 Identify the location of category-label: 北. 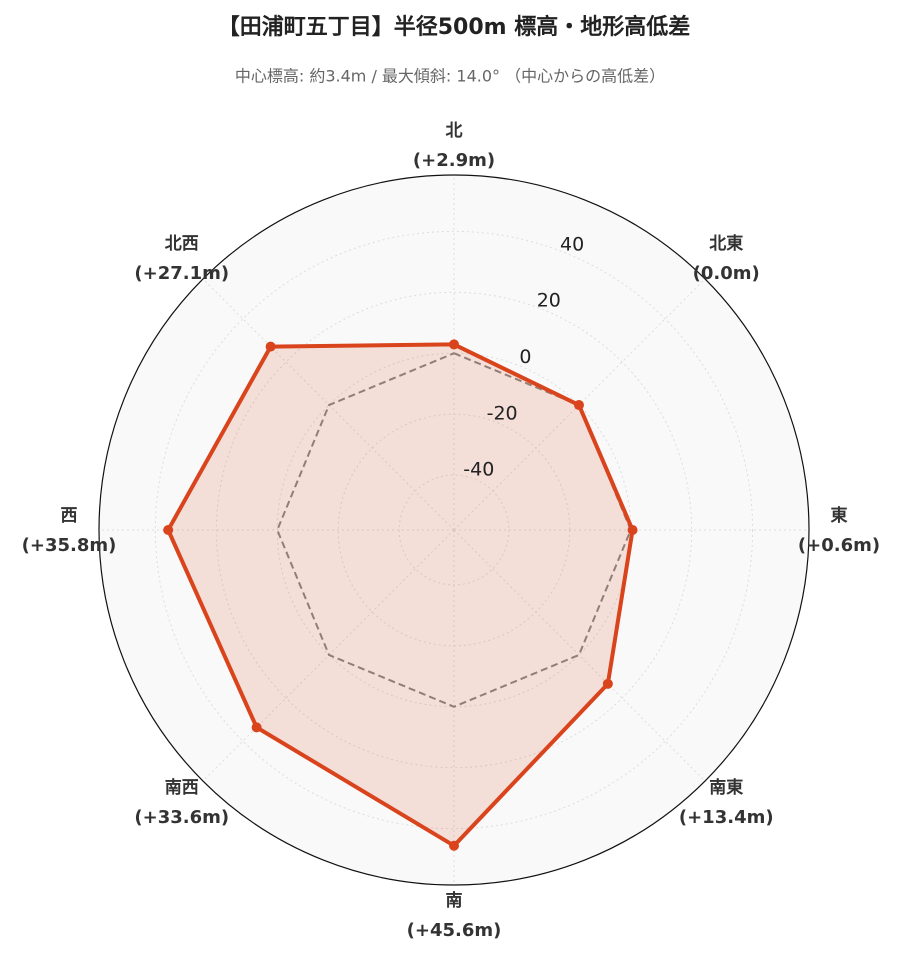
(454, 131).